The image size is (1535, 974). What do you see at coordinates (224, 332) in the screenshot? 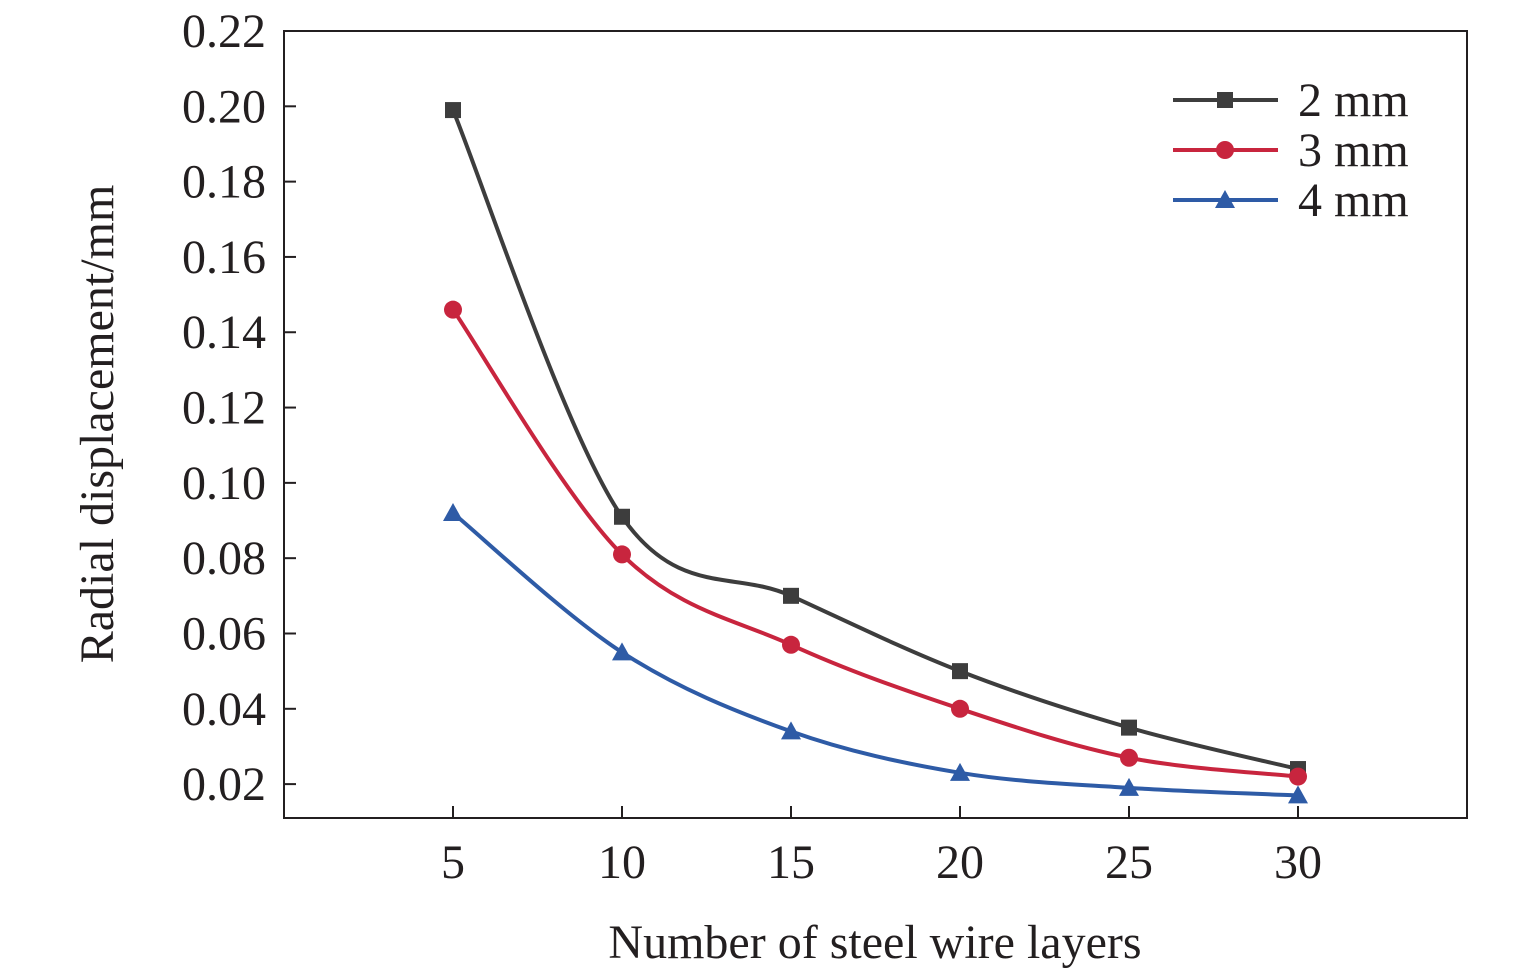
I see `y-tick-label: 0.14` at bounding box center [224, 332].